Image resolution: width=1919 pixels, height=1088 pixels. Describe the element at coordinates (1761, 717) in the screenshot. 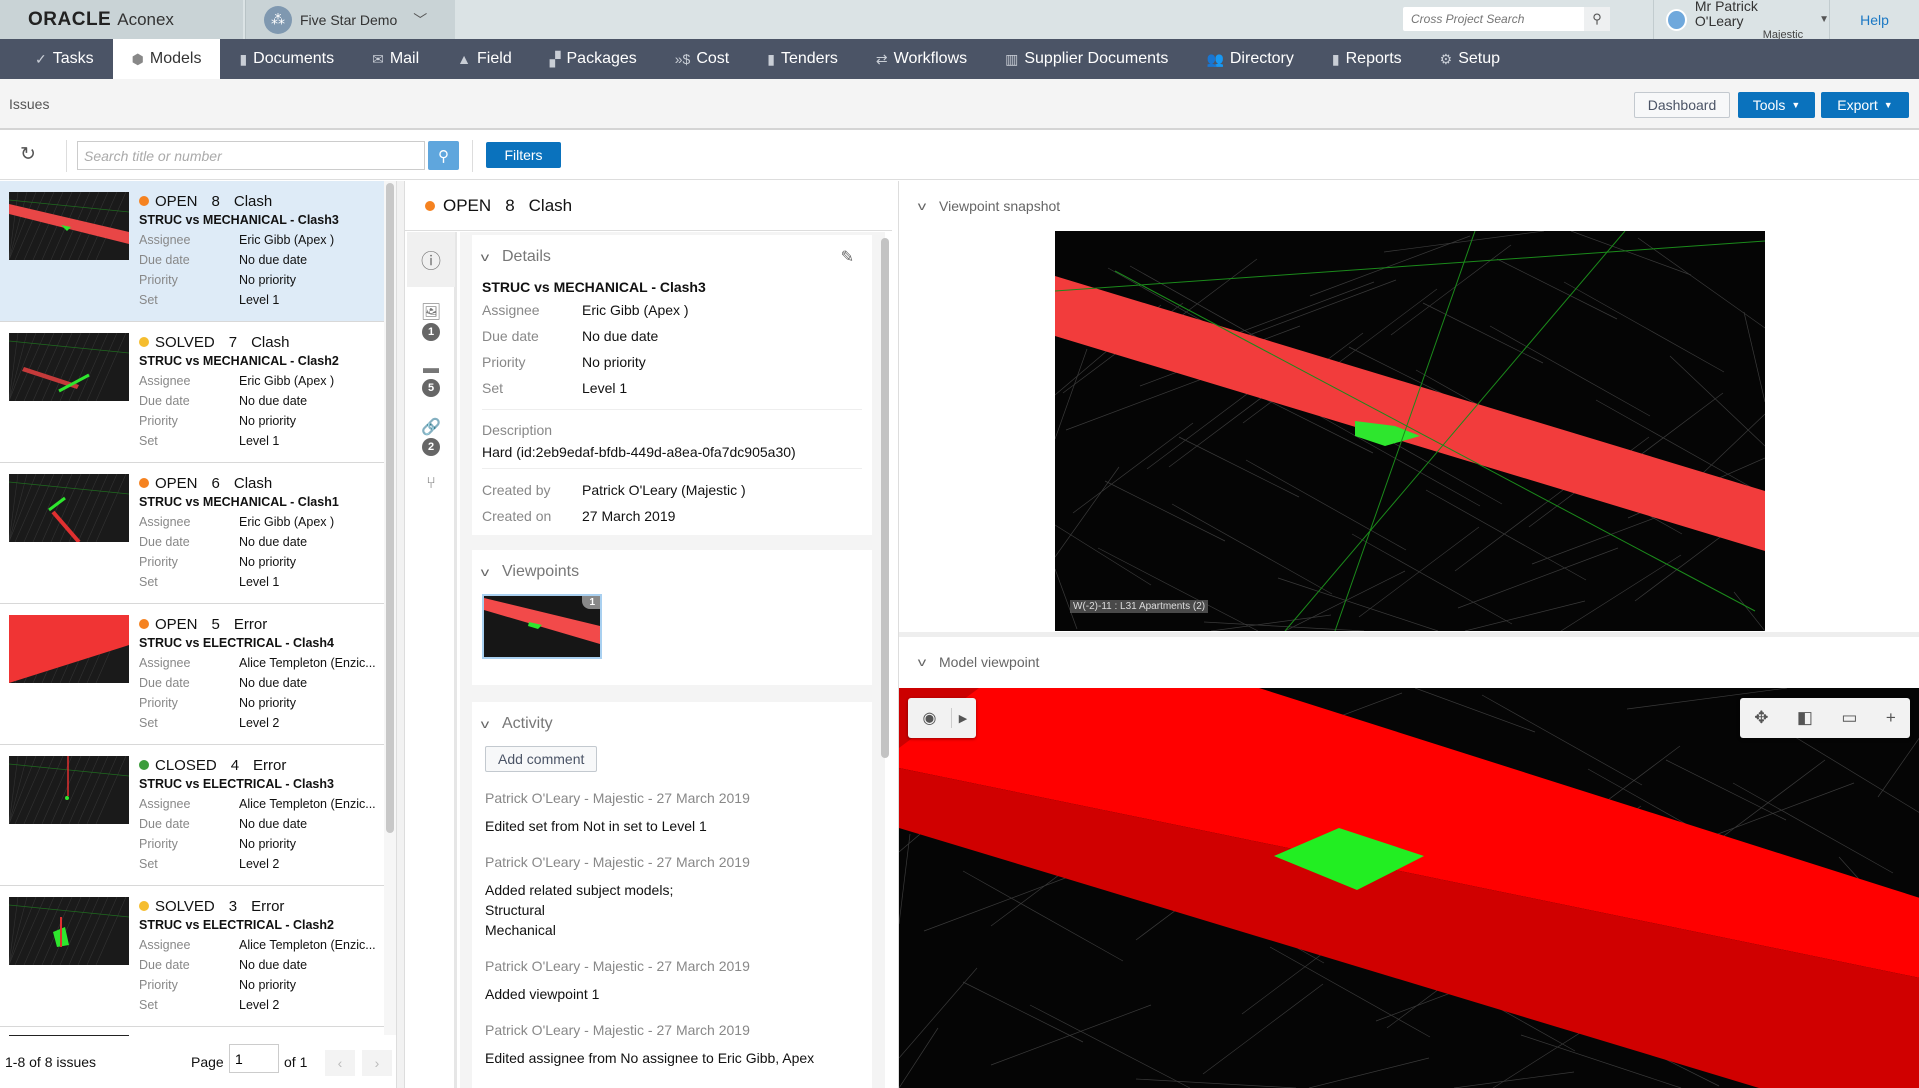

I see `orbit-icon: ✥` at that location.